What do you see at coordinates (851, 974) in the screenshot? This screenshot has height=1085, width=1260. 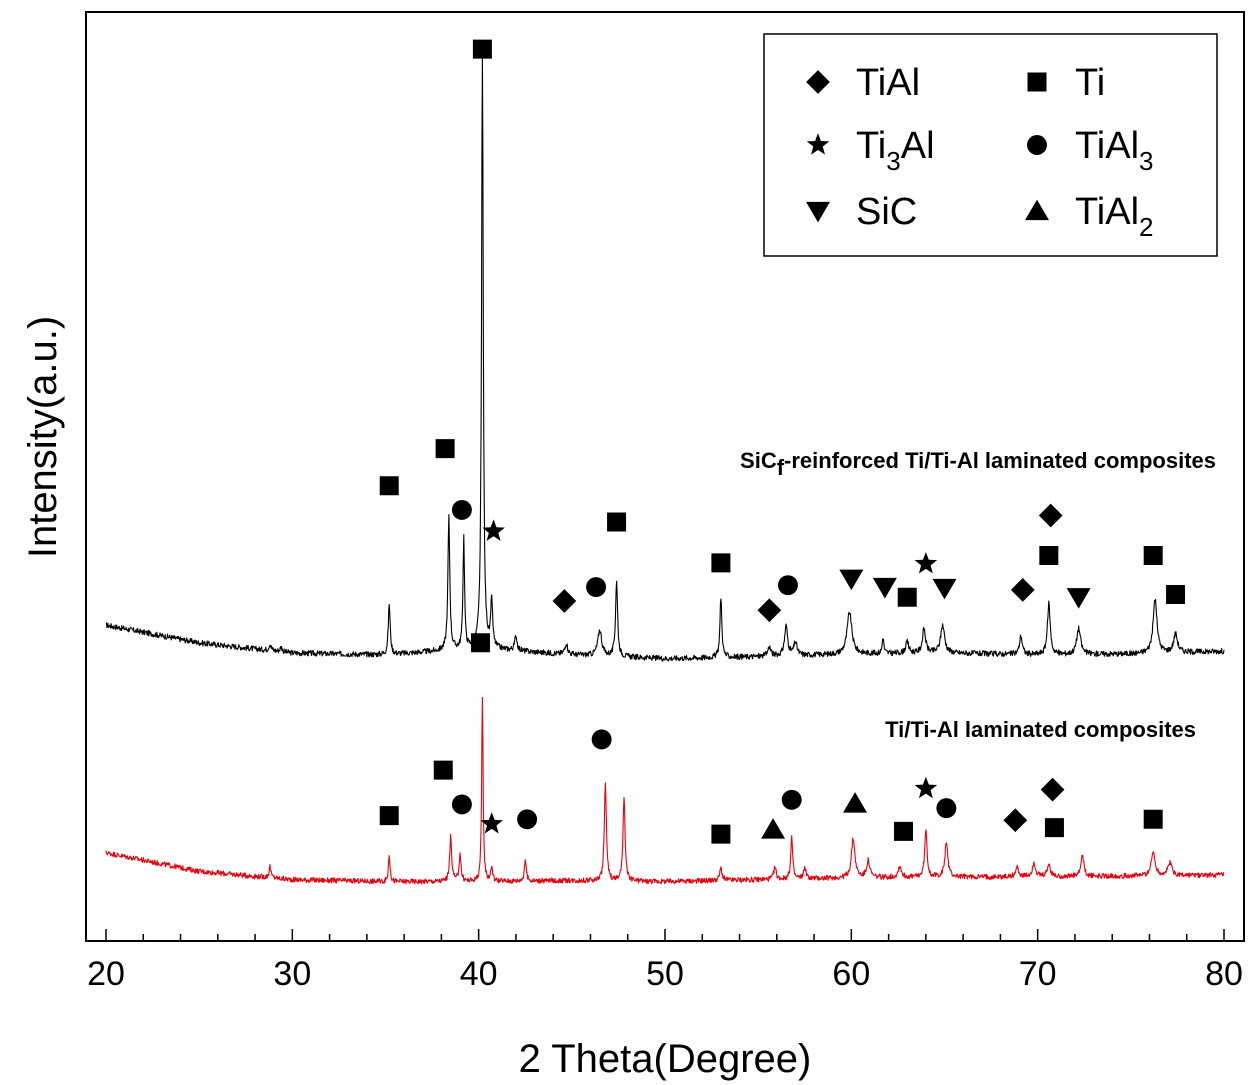 I see `x-tick-label: 60` at bounding box center [851, 974].